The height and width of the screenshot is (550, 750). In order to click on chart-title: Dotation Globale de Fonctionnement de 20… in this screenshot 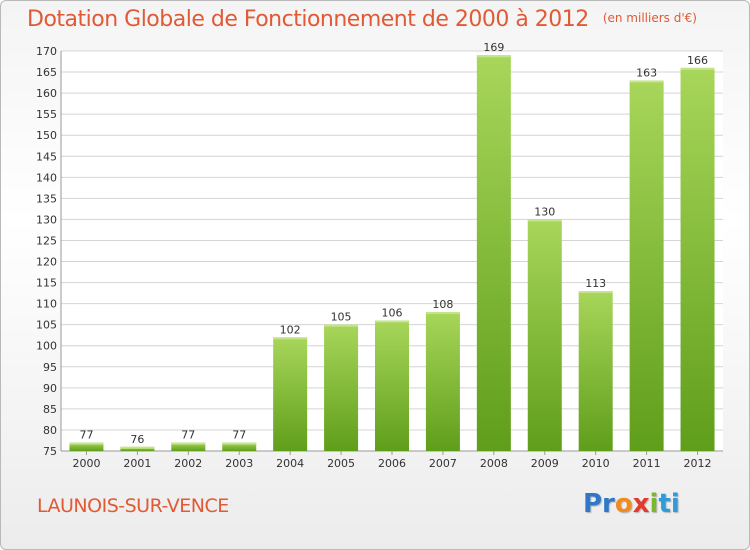, I will do `click(362, 19)`.